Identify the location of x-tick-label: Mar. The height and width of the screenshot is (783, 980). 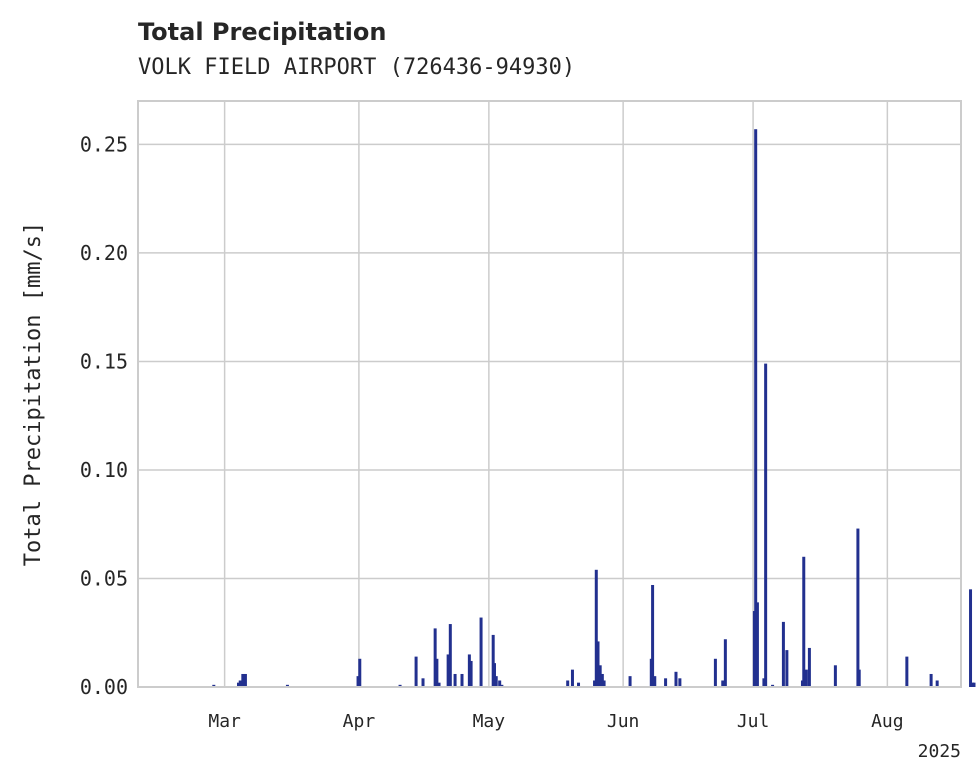
(224, 721).